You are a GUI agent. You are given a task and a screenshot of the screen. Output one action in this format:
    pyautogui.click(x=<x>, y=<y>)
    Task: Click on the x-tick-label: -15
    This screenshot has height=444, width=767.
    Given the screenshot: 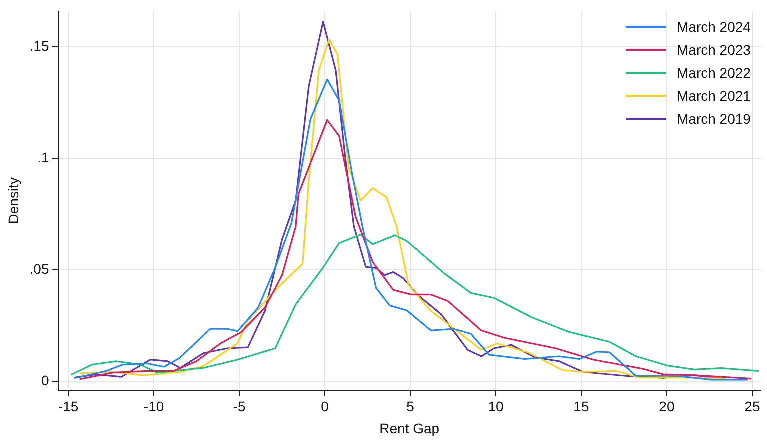 What is the action you would take?
    pyautogui.click(x=68, y=406)
    